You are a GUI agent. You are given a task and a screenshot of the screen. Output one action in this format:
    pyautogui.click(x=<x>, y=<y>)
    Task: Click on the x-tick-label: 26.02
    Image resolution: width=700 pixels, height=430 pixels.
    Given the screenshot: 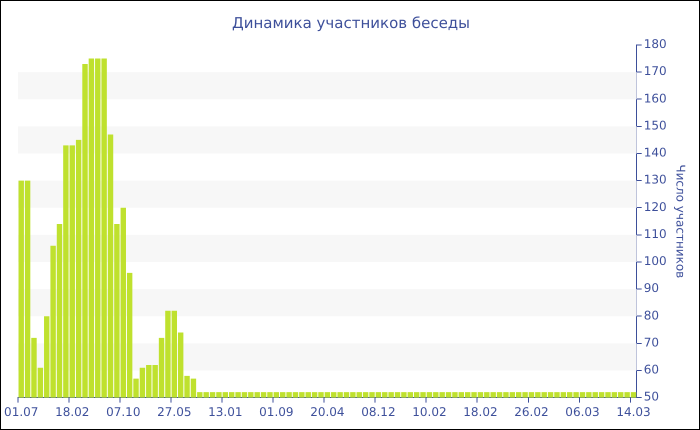 What is the action you would take?
    pyautogui.click(x=531, y=411)
    